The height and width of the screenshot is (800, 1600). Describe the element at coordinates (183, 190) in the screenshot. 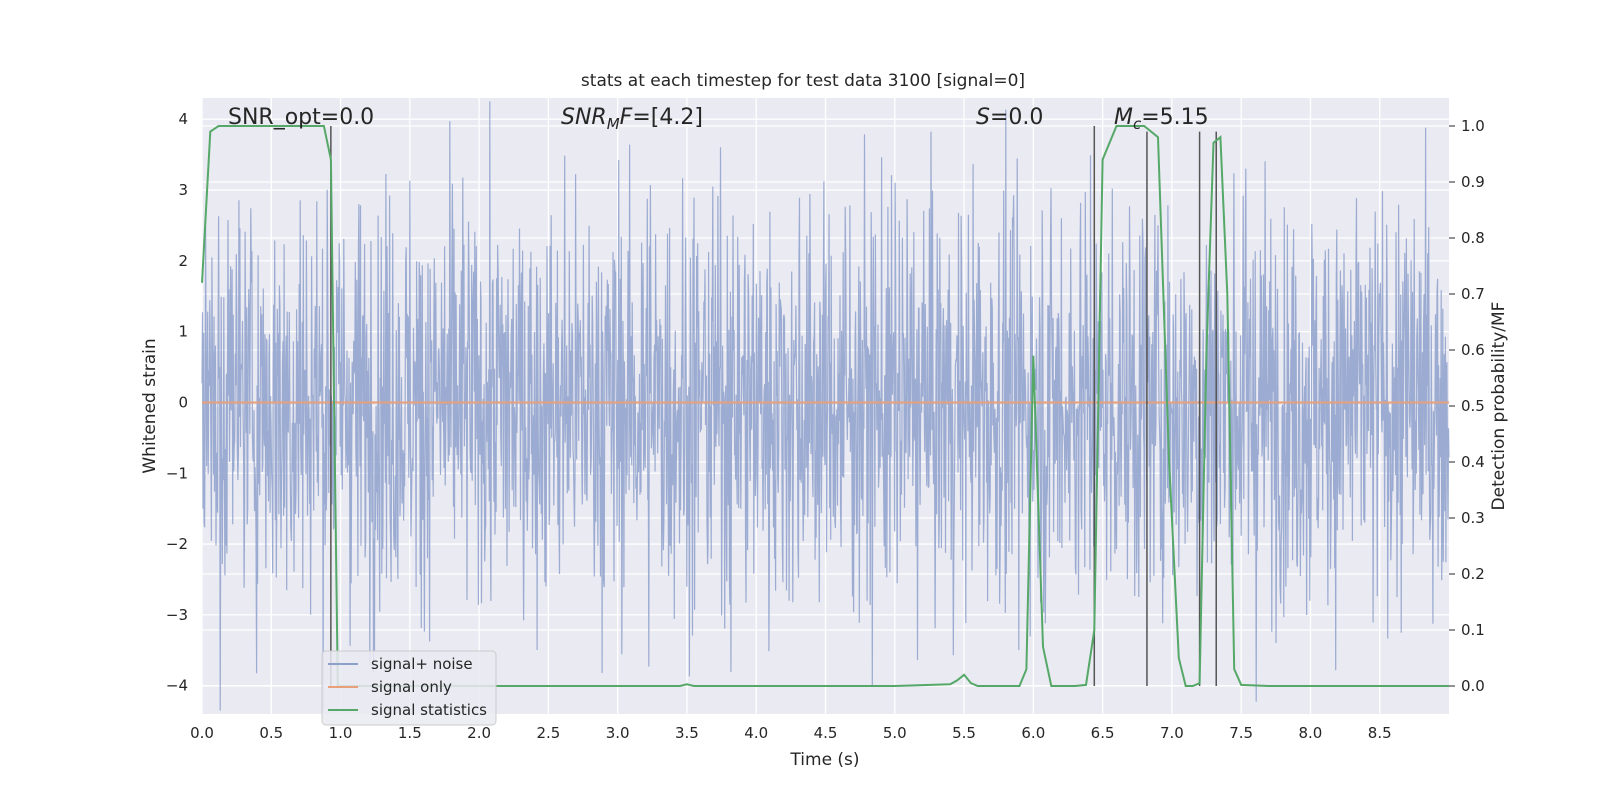

I see `y-tick-label: 3` at that location.